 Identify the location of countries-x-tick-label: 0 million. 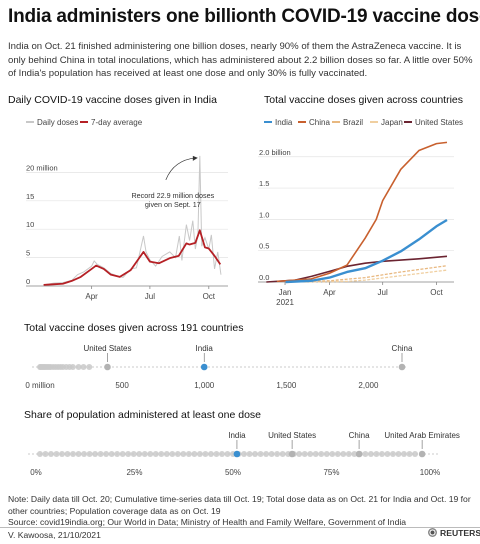
(39, 385).